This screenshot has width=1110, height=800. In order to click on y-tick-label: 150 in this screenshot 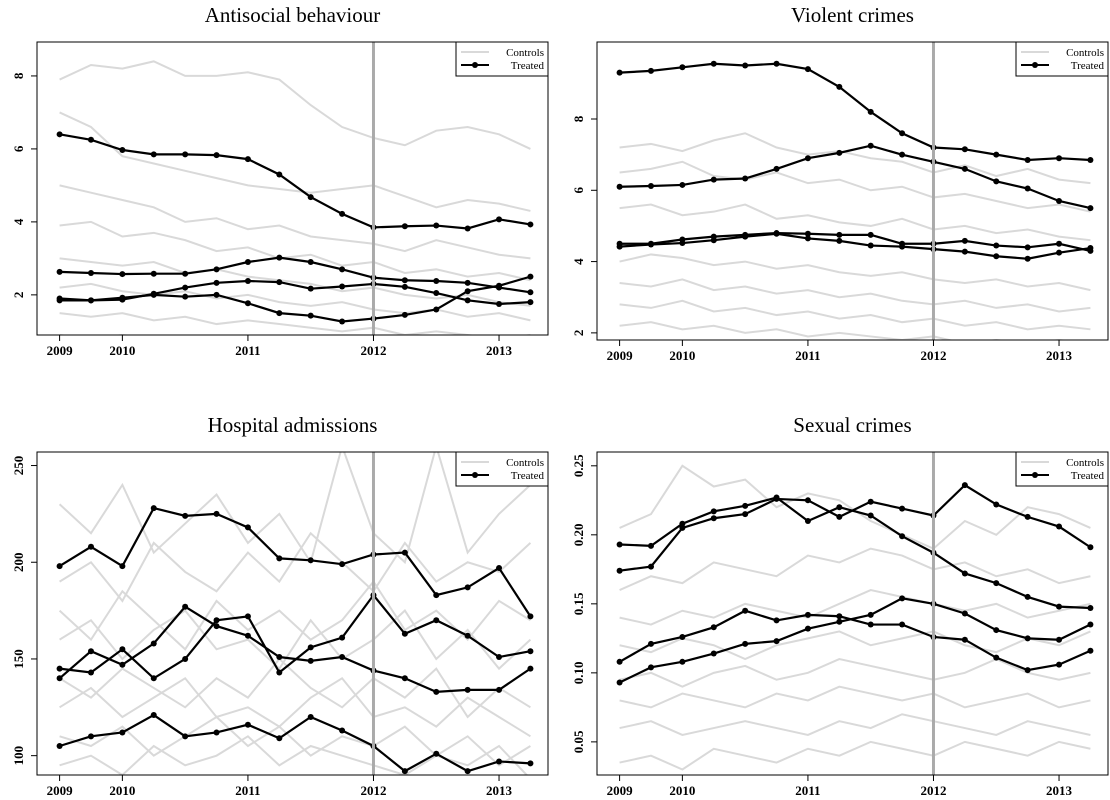, I will do `click(18, 659)`.